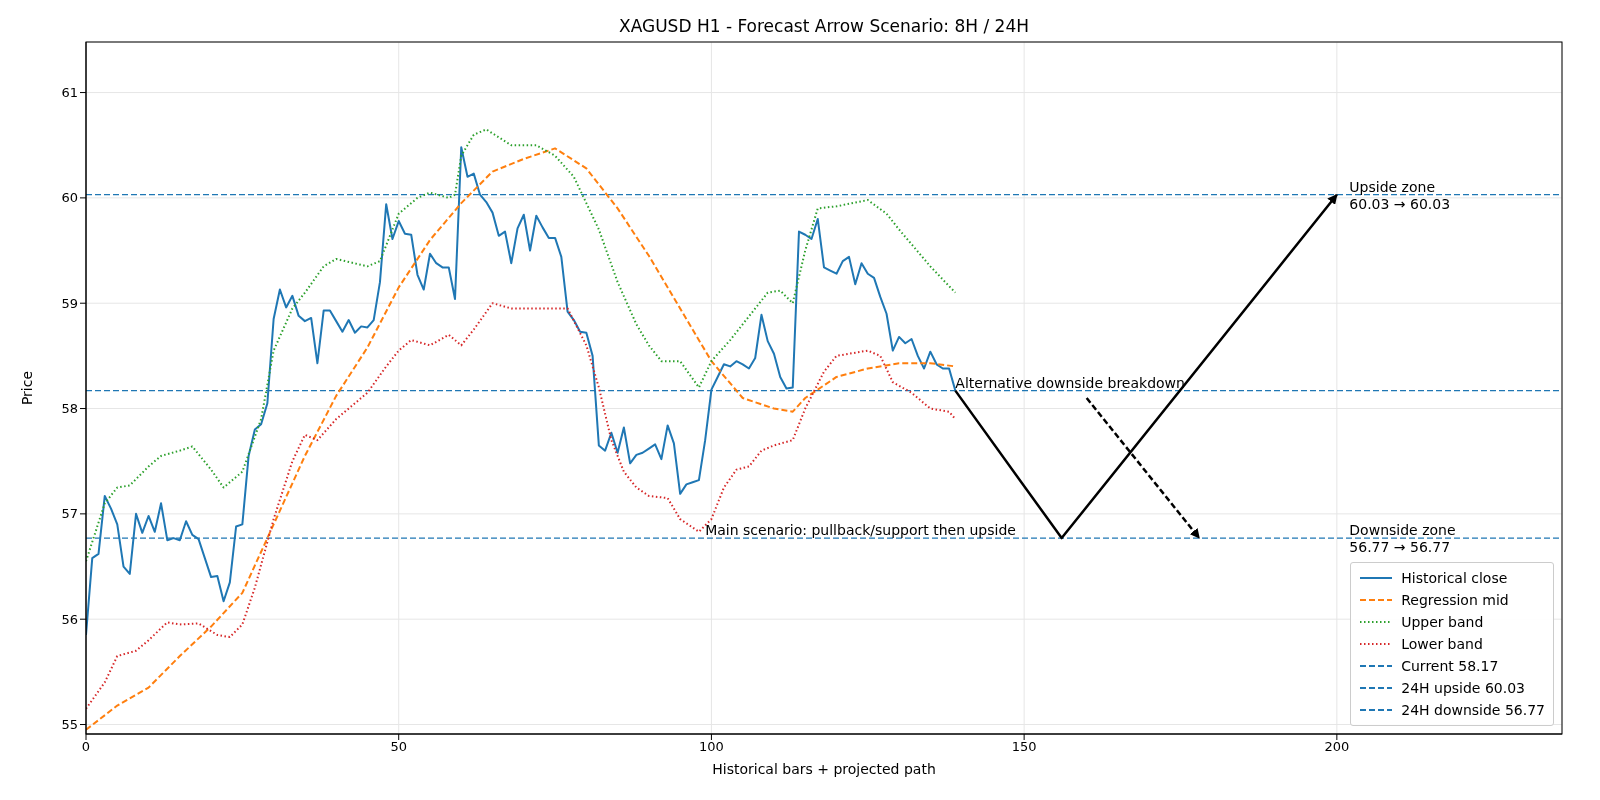 The width and height of the screenshot is (1600, 800). I want to click on x-tick-label: 0, so click(86, 747).